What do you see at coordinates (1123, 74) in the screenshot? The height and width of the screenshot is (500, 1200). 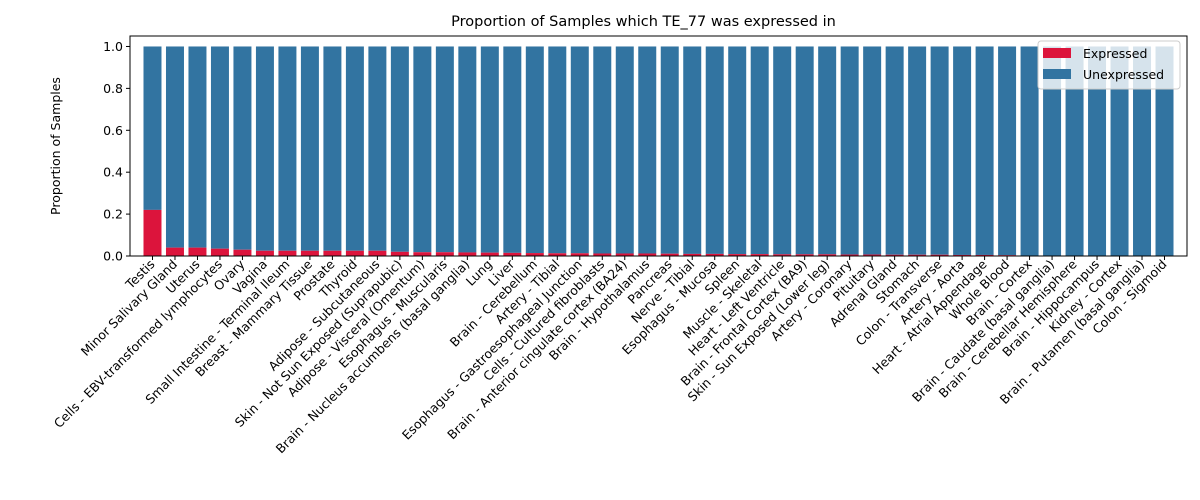 I see `legend-label: Unexpressed` at bounding box center [1123, 74].